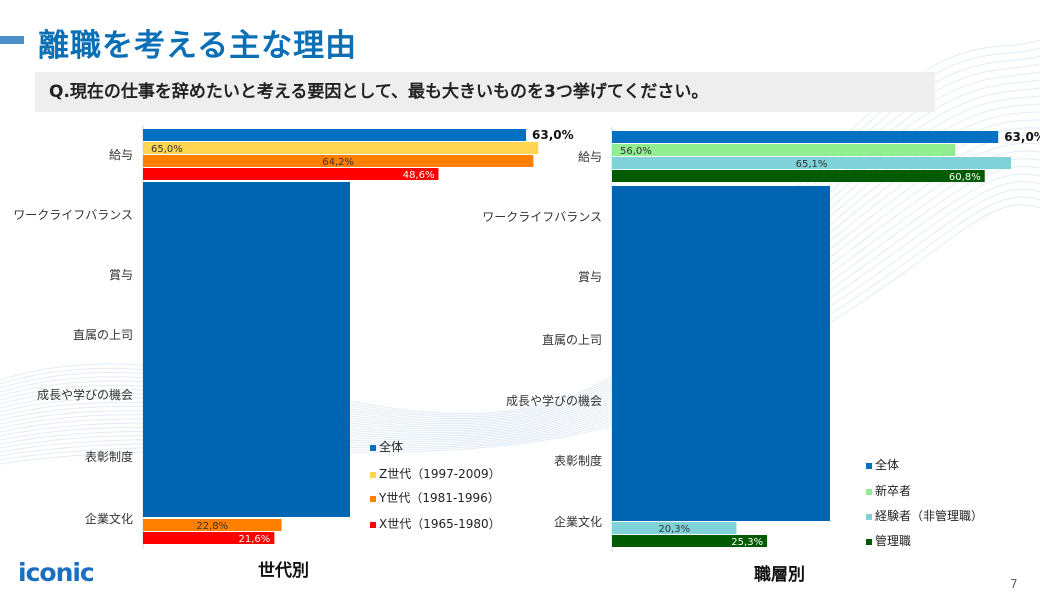  I want to click on legend-item: Y世代（1981-1996）, so click(435, 497).